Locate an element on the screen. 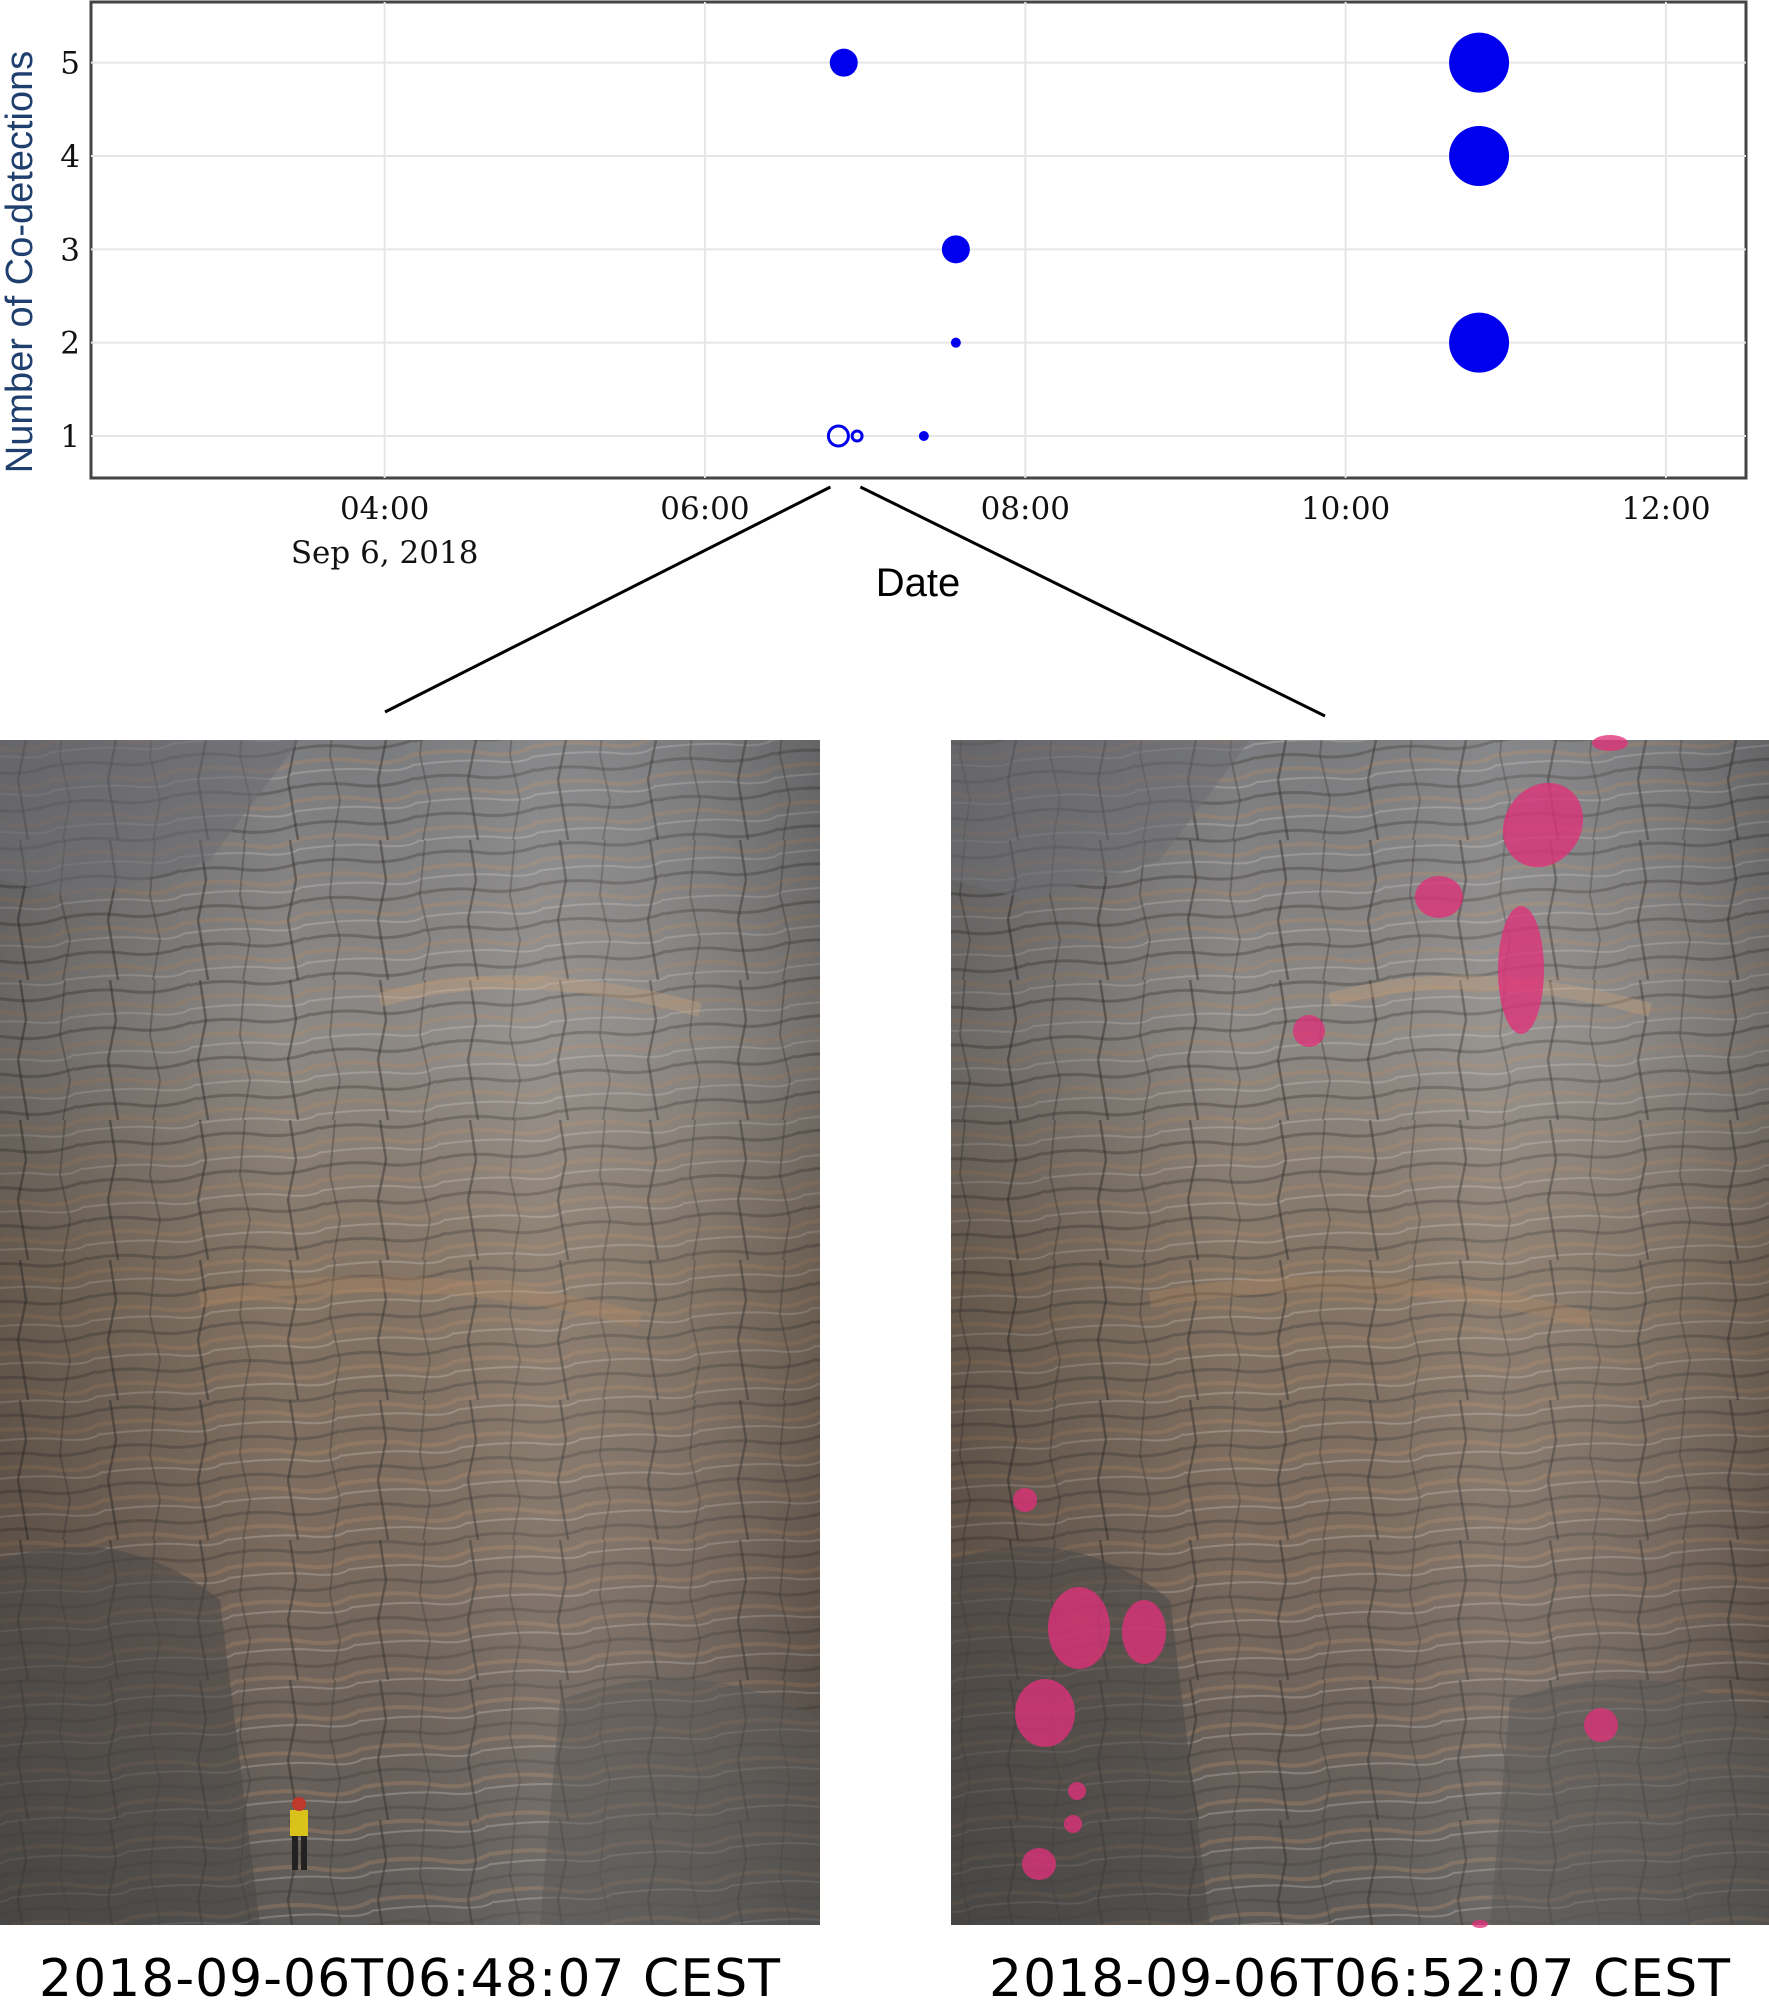  x-tick-labels: 04:00 Sep 6, 2018 06:00 08:00 10:00 12:00 is located at coordinates (1001, 531).